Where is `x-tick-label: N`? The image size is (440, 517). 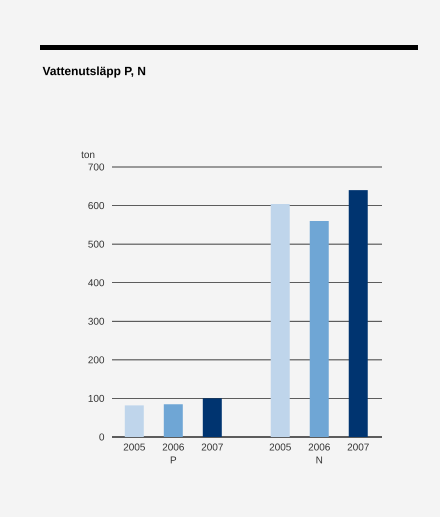
x-tick-label: N is located at coordinates (319, 460).